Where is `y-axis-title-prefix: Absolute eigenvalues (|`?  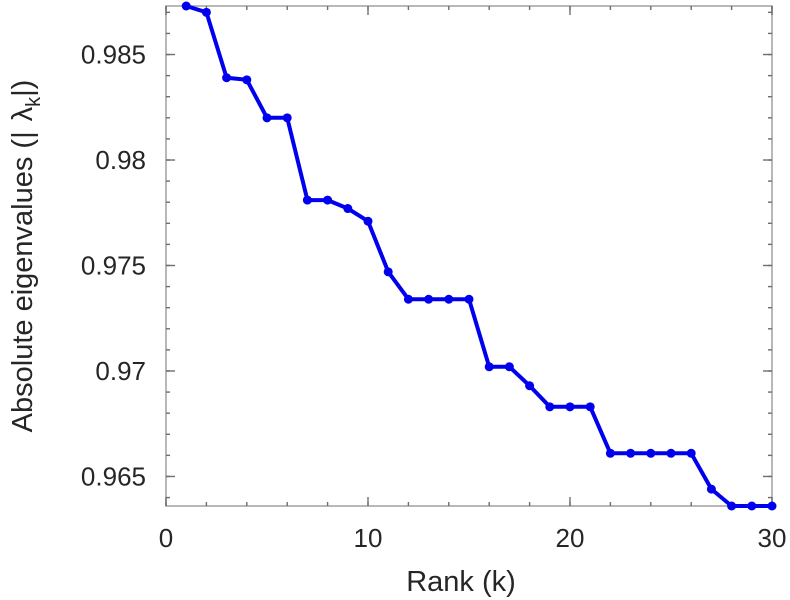 y-axis-title-prefix: Absolute eigenvalues (| is located at coordinates (23, 281).